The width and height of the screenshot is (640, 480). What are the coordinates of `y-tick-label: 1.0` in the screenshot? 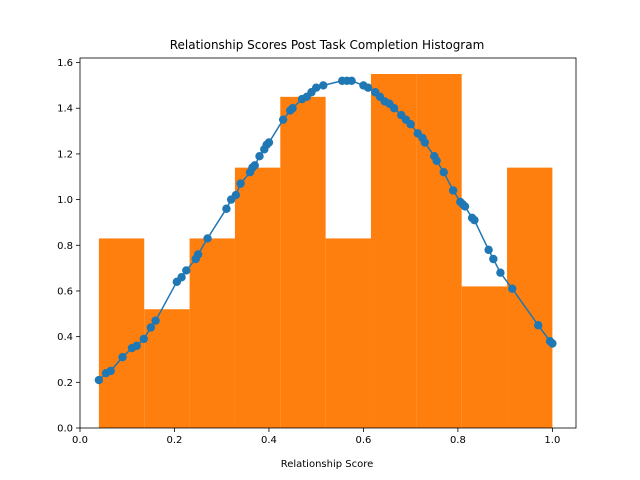 It's located at (65, 200).